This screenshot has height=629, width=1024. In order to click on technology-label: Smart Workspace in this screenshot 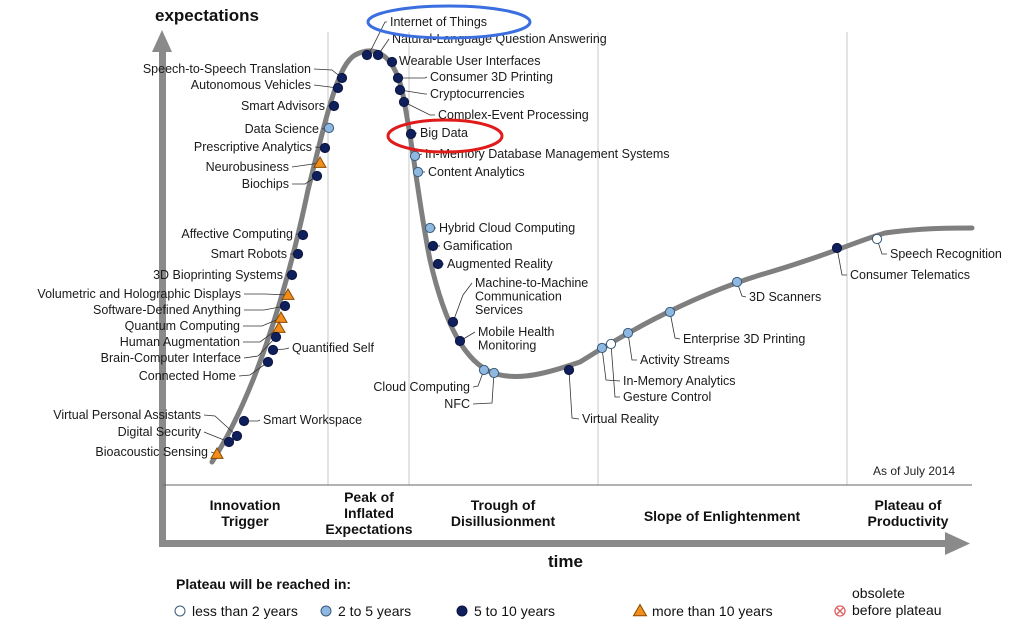, I will do `click(312, 420)`.